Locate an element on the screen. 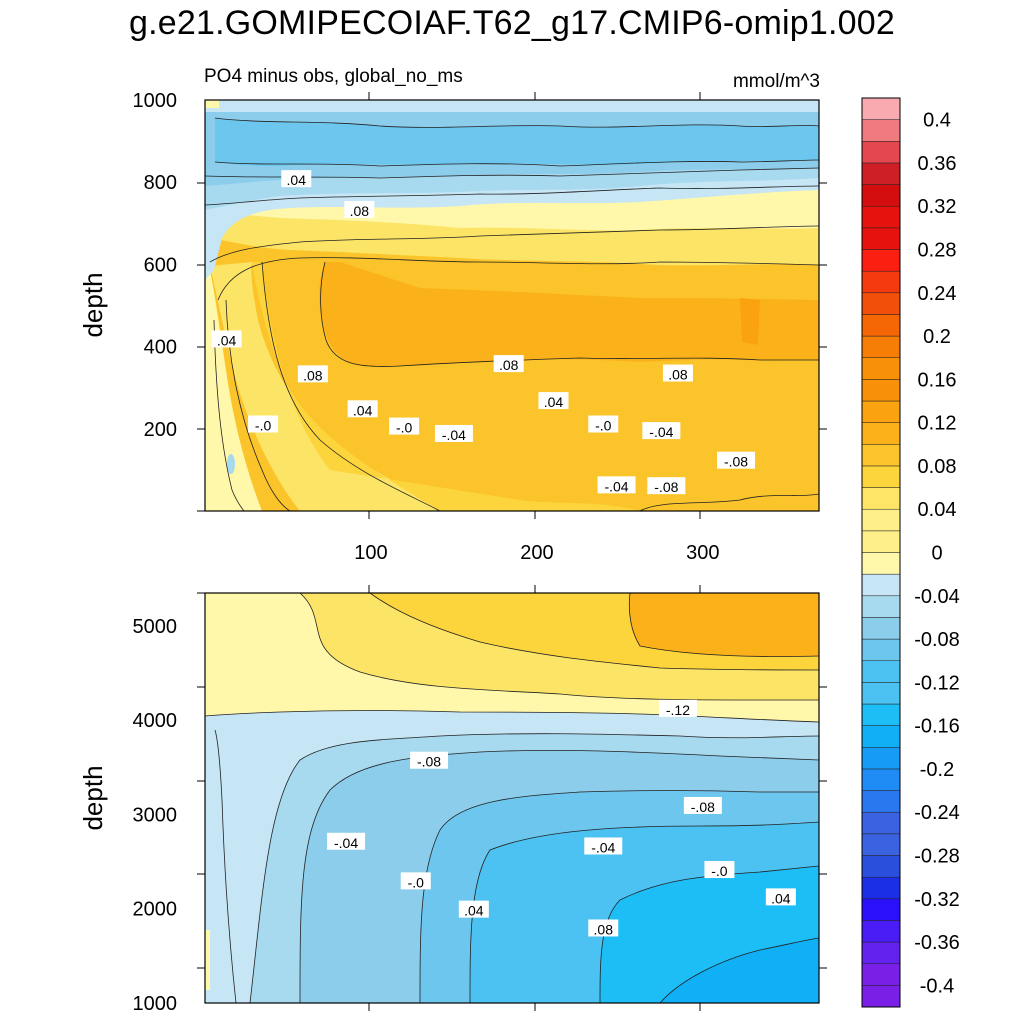 The height and width of the screenshot is (1024, 1024). top-fill-yellow-mid is located at coordinates (325, 386).